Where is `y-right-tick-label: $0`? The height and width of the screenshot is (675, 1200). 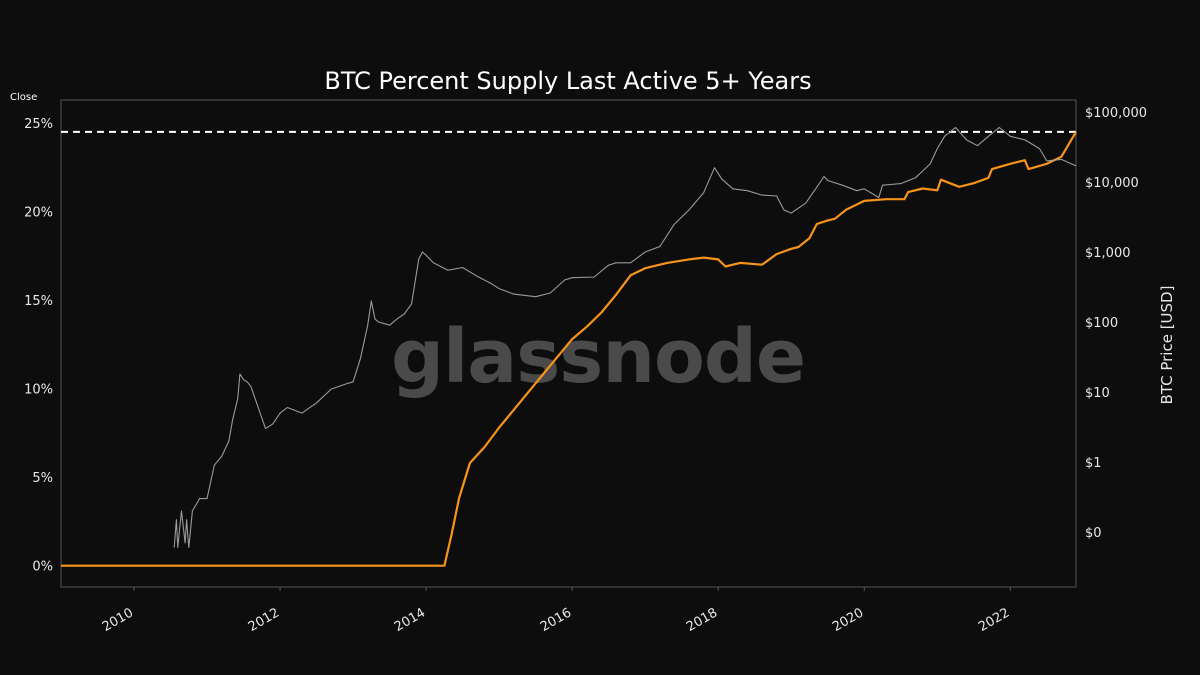
y-right-tick-label: $0 is located at coordinates (1093, 533).